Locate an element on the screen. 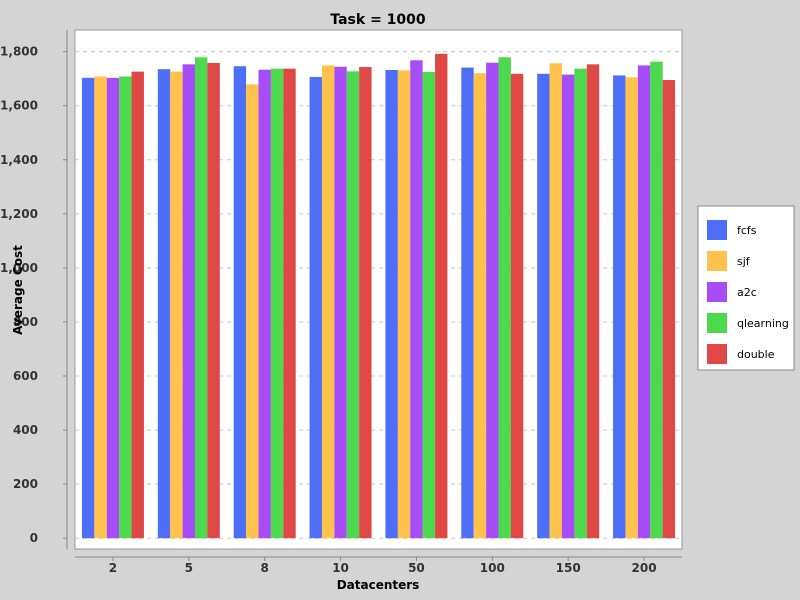 This screenshot has width=800, height=600. y-tick-label: 200 is located at coordinates (25, 484).